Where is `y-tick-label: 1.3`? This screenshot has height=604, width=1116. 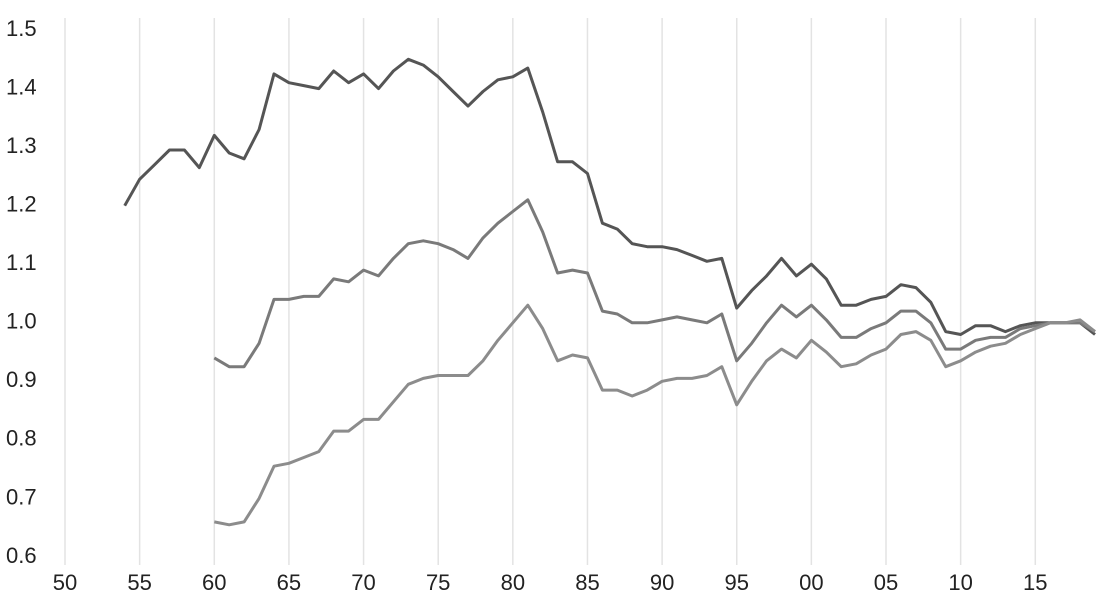
y-tick-label: 1.3 is located at coordinates (21, 145).